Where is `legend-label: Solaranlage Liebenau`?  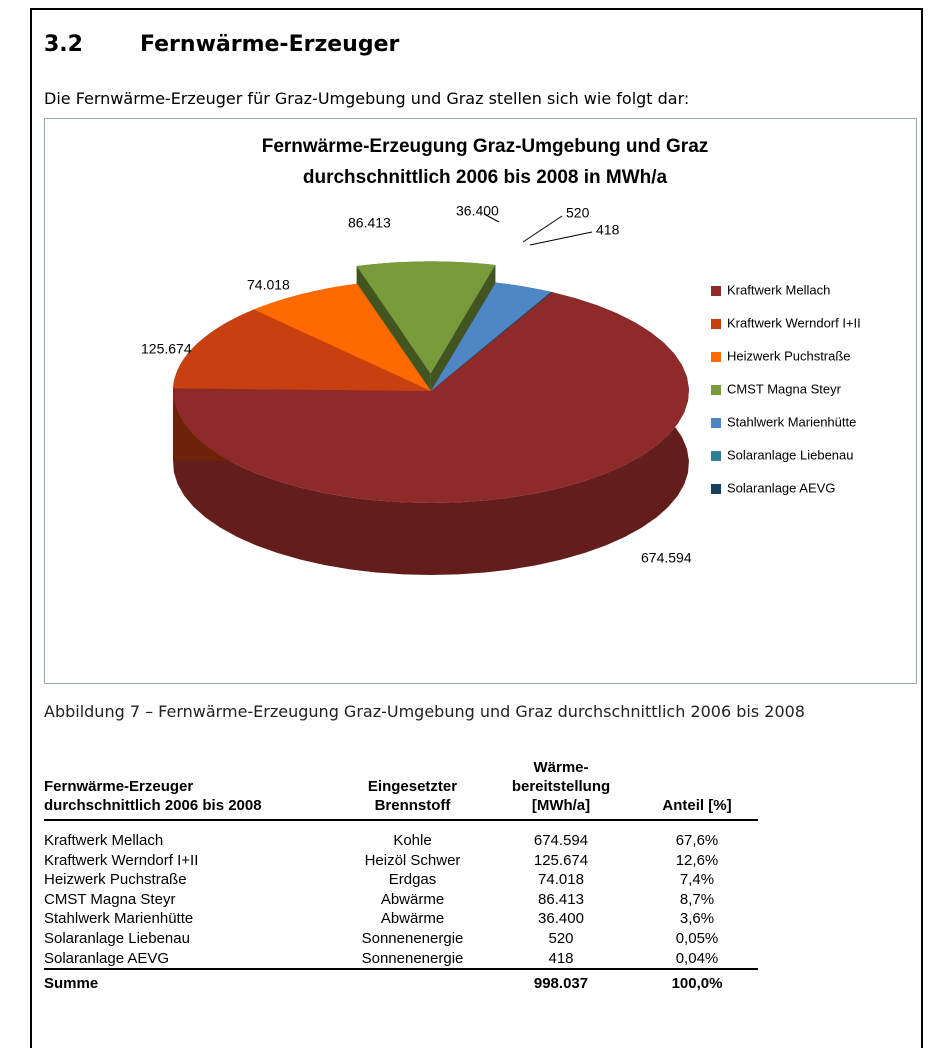
legend-label: Solaranlage Liebenau is located at coordinates (790, 454).